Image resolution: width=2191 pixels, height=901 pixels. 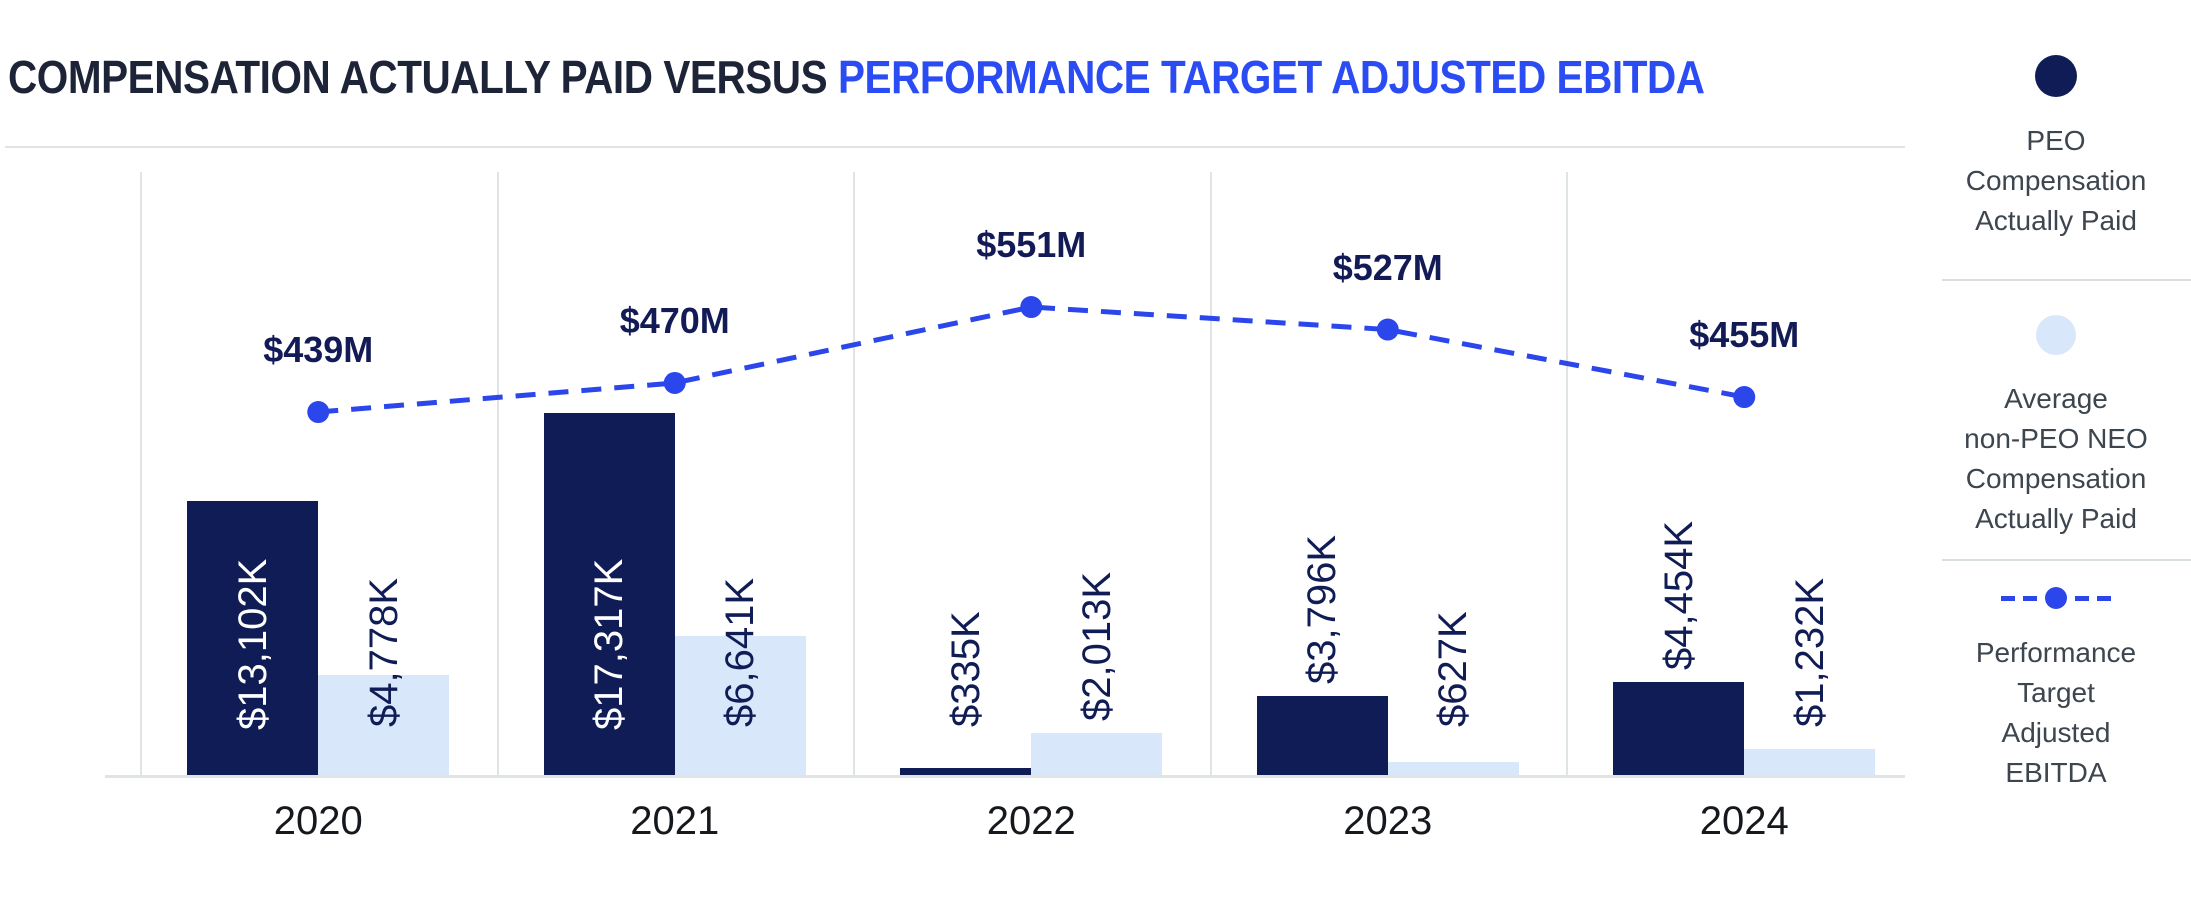 I want to click on bar-peo-2020, so click(x=253, y=638).